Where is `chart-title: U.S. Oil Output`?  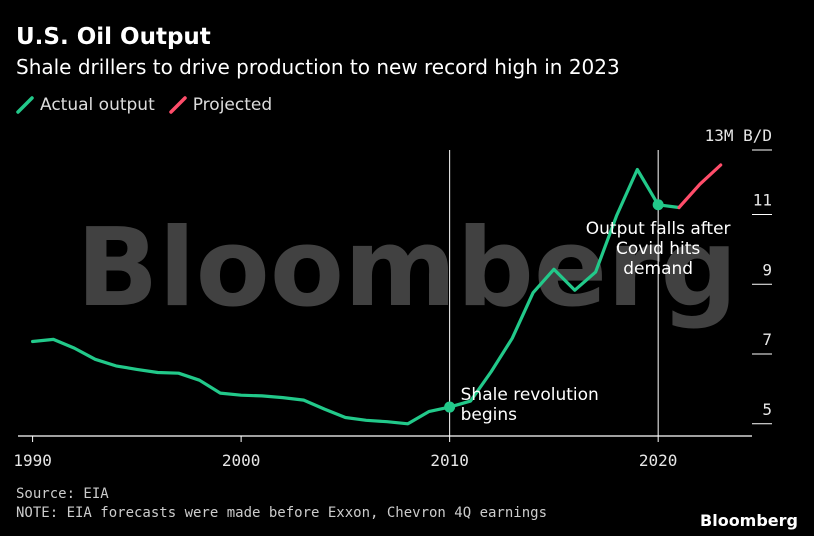
chart-title: U.S. Oil Output is located at coordinates (113, 37).